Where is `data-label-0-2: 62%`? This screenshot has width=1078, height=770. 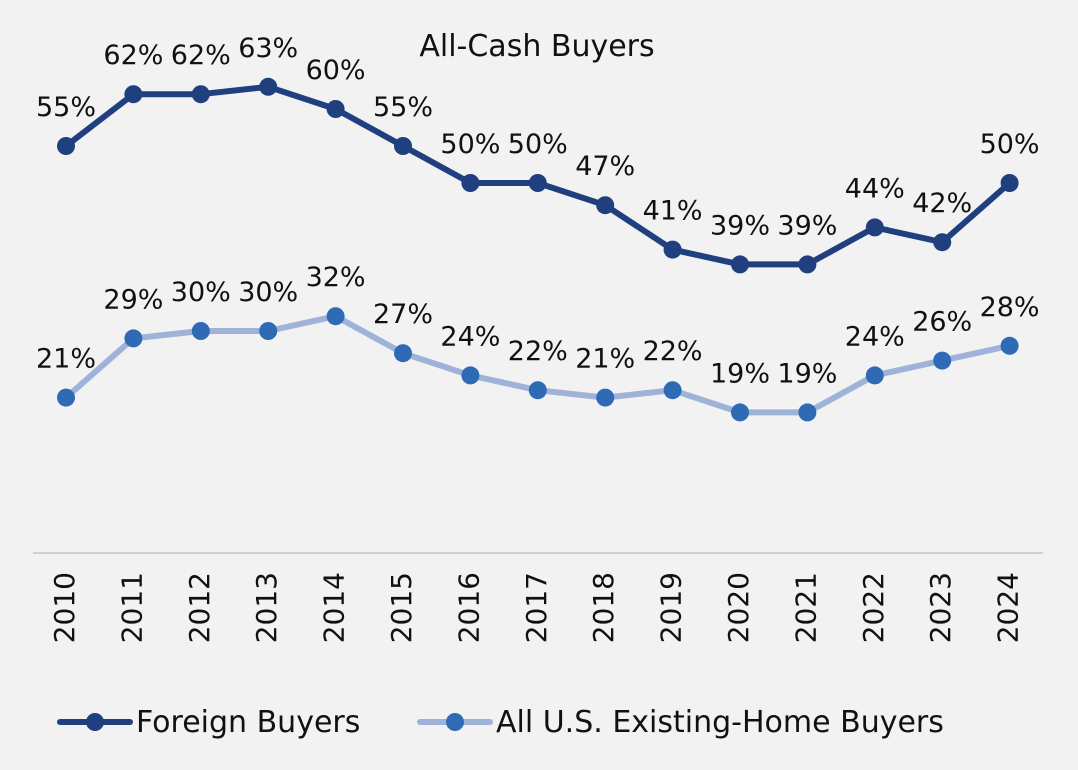 data-label-0-2: 62% is located at coordinates (201, 55).